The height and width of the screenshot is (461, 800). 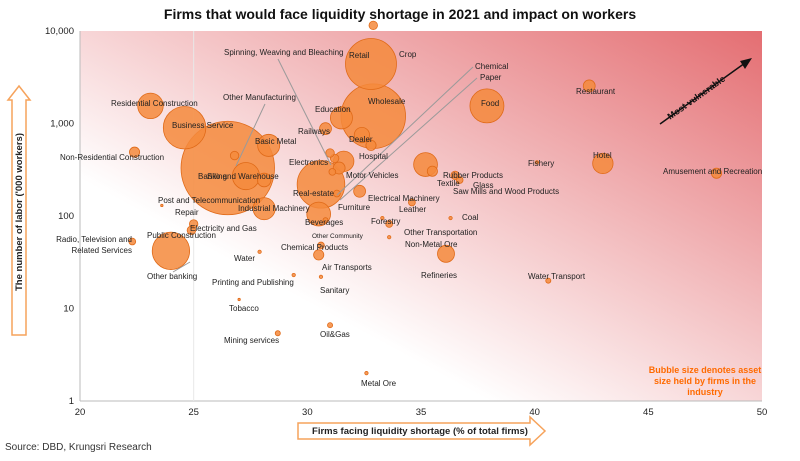 I want to click on bubble-label: Water Transport, so click(x=557, y=276).